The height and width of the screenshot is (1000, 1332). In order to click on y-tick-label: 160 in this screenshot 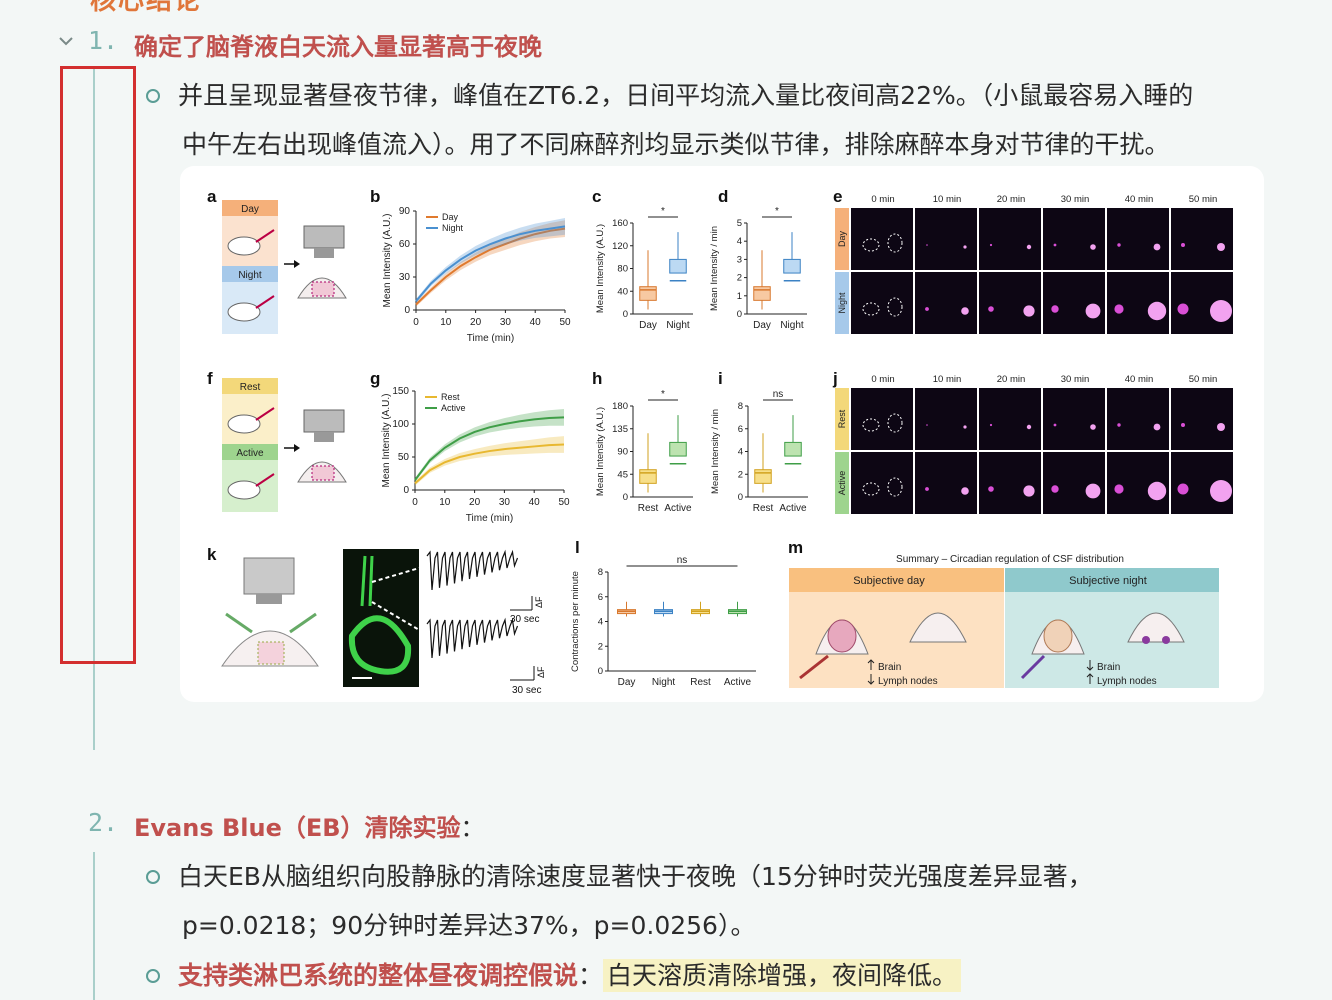, I will do `click(620, 223)`.